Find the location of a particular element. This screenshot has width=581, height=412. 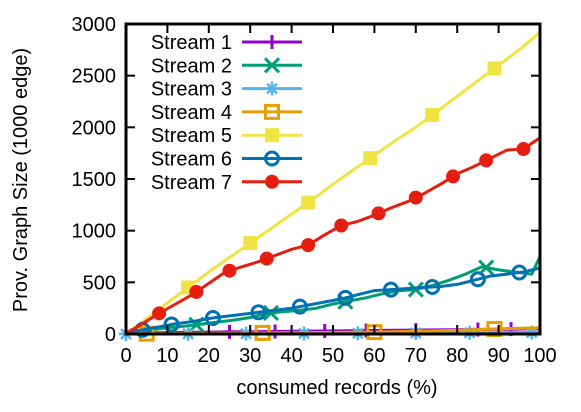

legend-item: Stream 7 is located at coordinates (226, 183).